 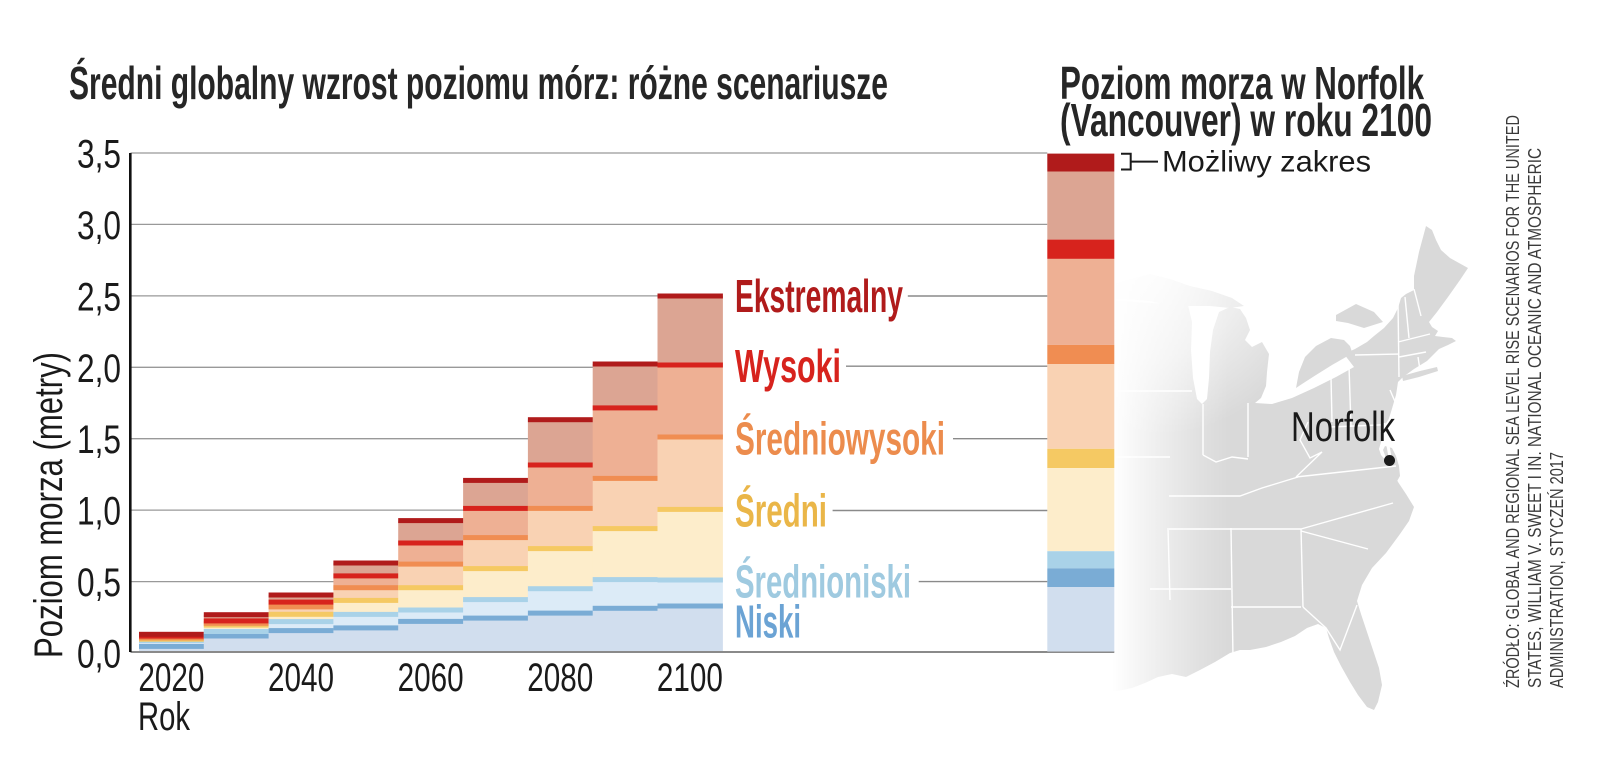 I want to click on svg-text: (Vancouver) w roku 2100, so click(x=1246, y=120).